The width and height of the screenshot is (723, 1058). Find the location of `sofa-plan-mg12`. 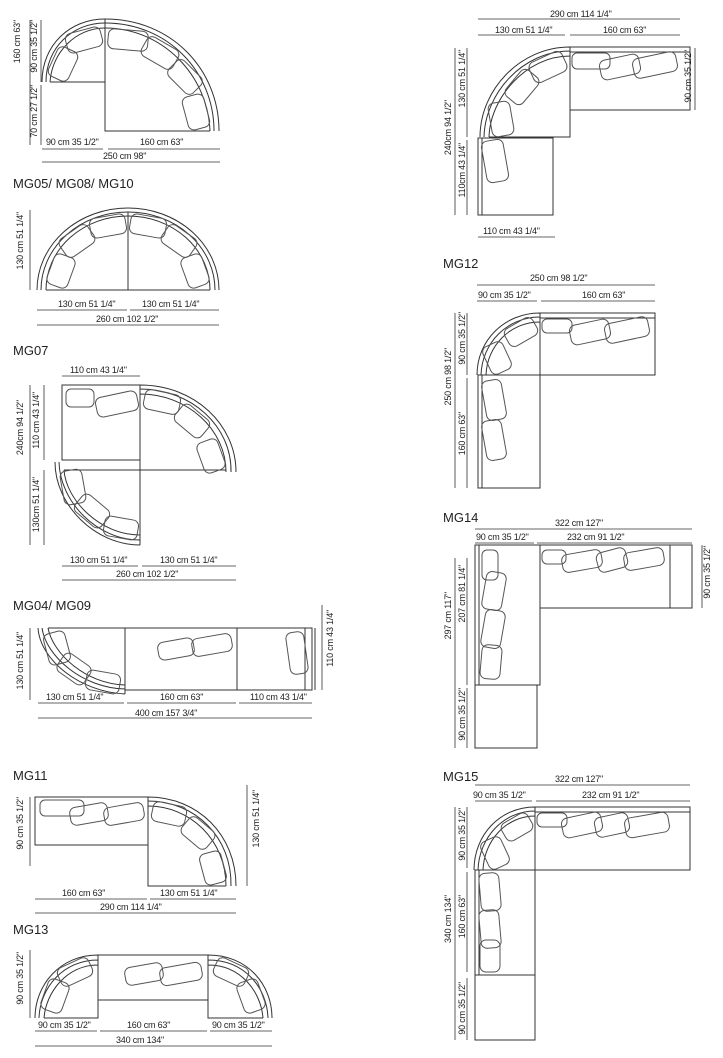

sofa-plan-mg12 is located at coordinates (555, 386).